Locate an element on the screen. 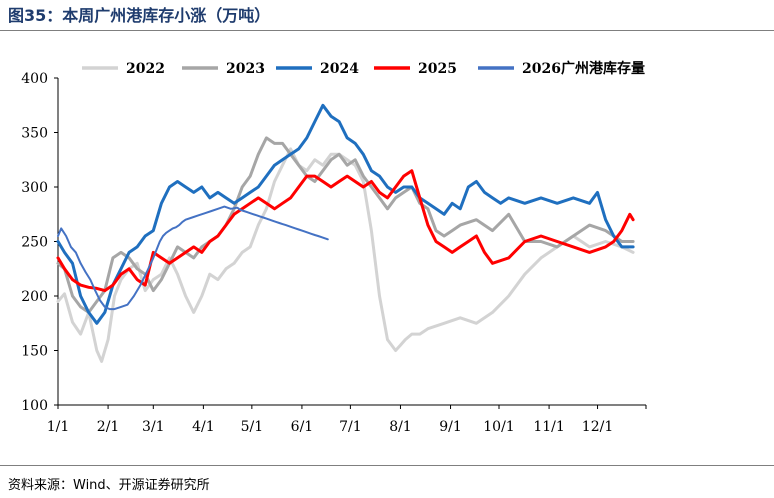 The image size is (774, 498). x-tick-label: 6/1 is located at coordinates (302, 427).